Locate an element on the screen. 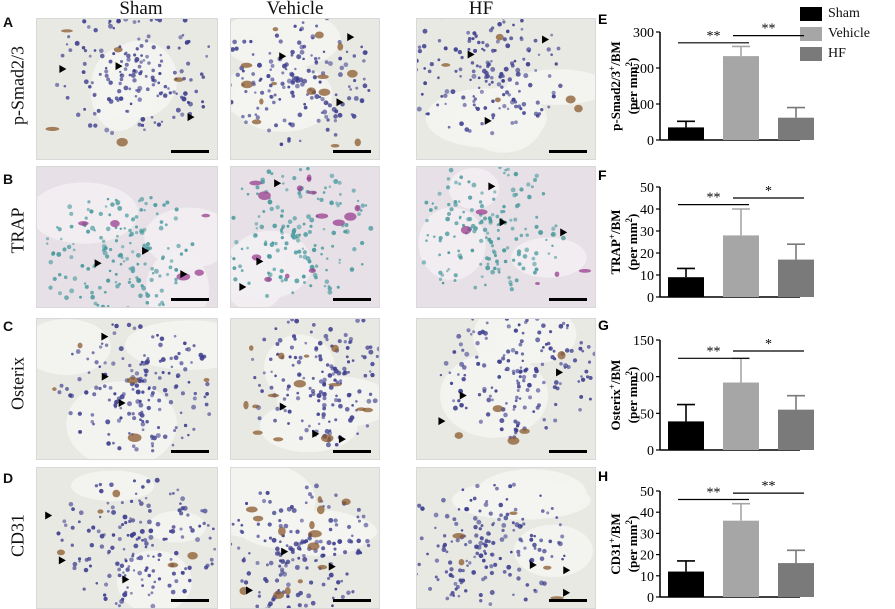  y-tick-label-f: 50 is located at coordinates (647, 188).